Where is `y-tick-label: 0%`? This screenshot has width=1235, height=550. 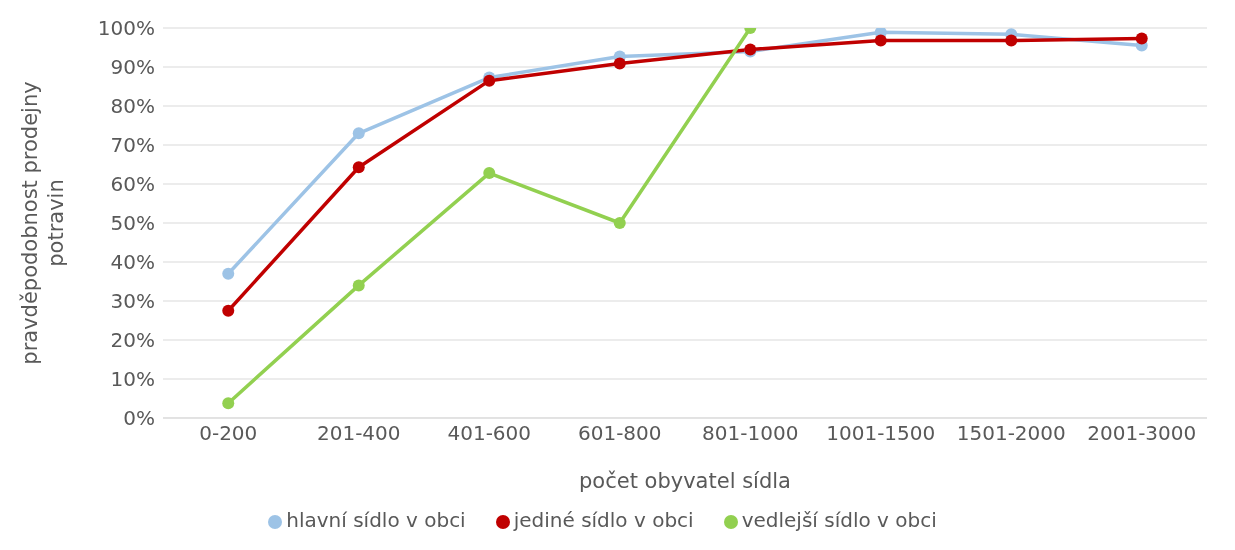
y-tick-label: 0% is located at coordinates (139, 418).